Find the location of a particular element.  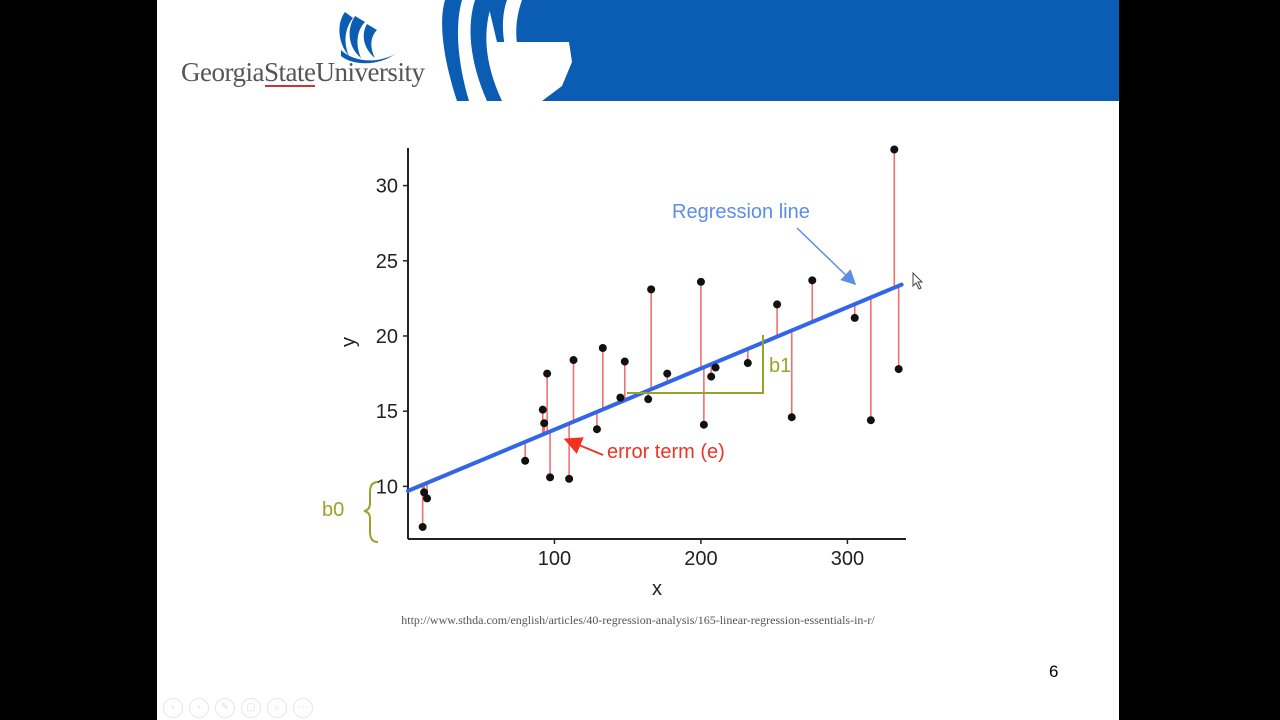

x-tick-label: 200 is located at coordinates (700, 559).